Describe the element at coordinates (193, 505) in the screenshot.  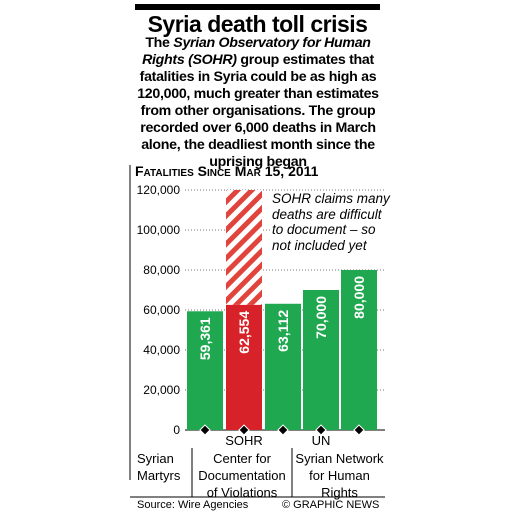
I see `source: Source: Wire Agencies` at that location.